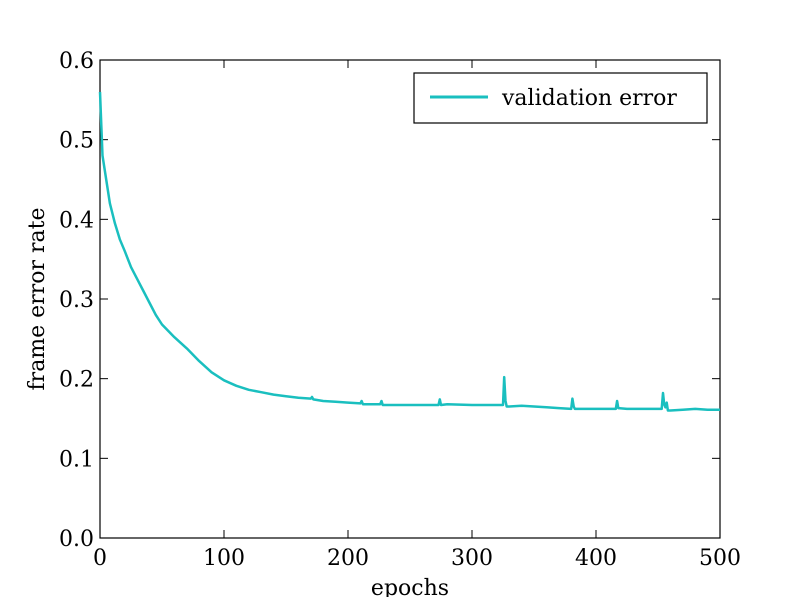 The width and height of the screenshot is (800, 597). I want to click on legend-label: validation error, so click(589, 98).